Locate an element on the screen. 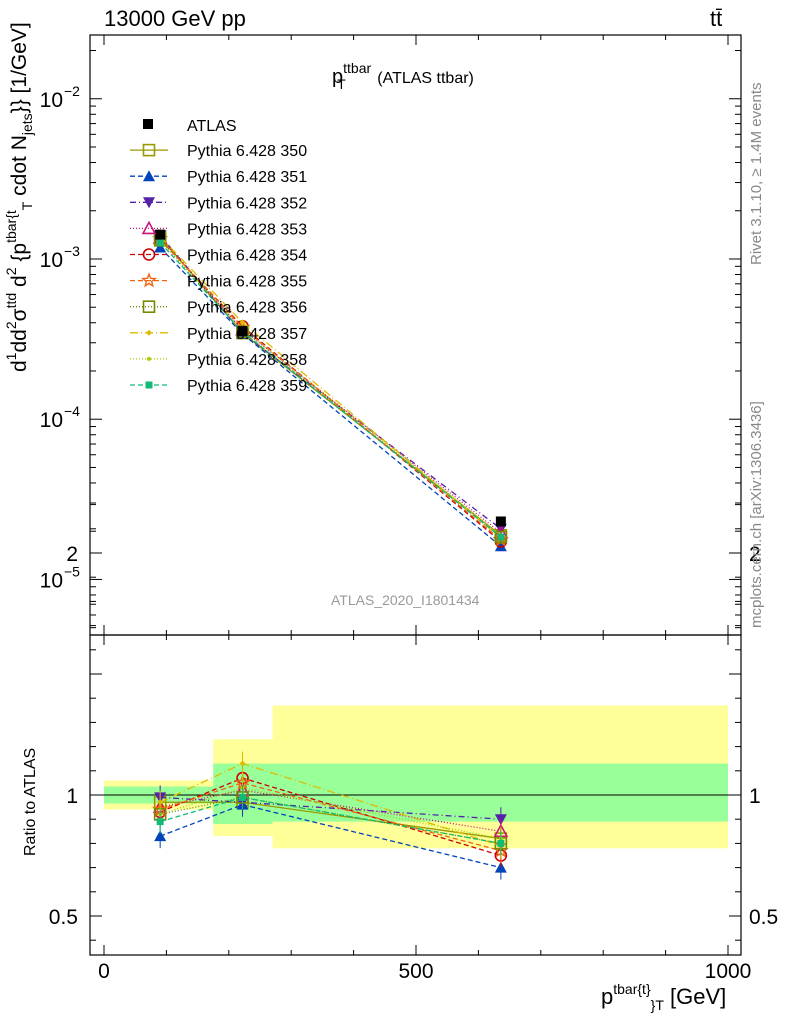 This screenshot has height=1024, width=786. legend-label-0: Pythia 6.428 350 is located at coordinates (247, 151).